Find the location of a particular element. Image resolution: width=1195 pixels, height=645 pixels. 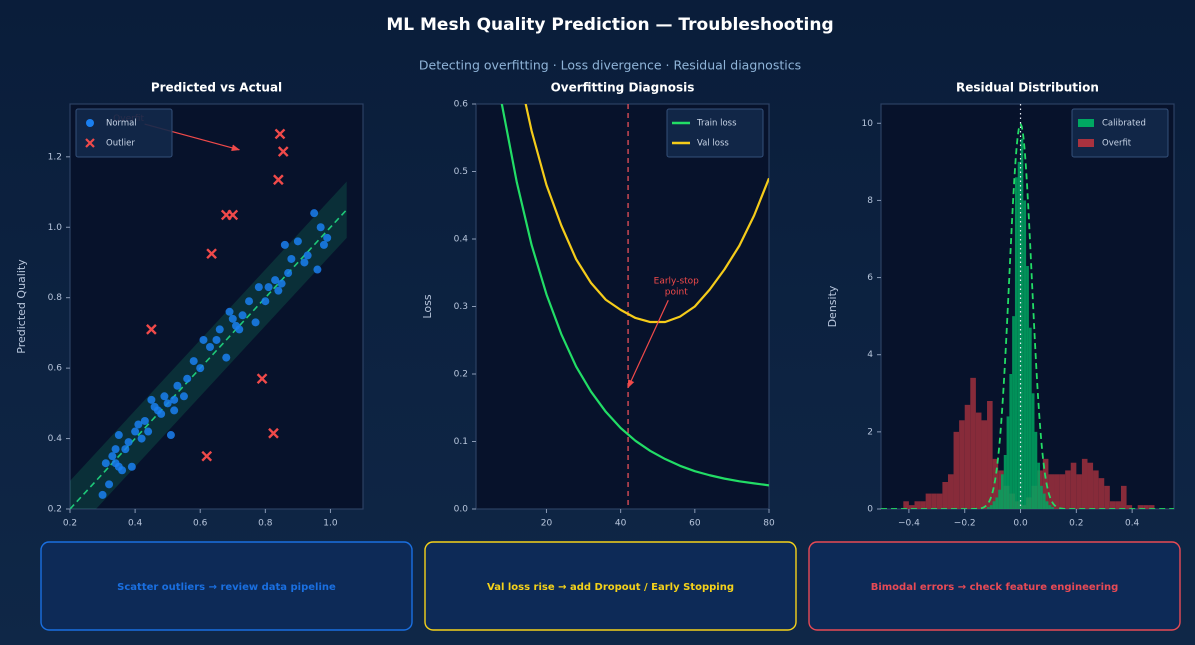

x-tick-label: 0.0 is located at coordinates (1020, 524).